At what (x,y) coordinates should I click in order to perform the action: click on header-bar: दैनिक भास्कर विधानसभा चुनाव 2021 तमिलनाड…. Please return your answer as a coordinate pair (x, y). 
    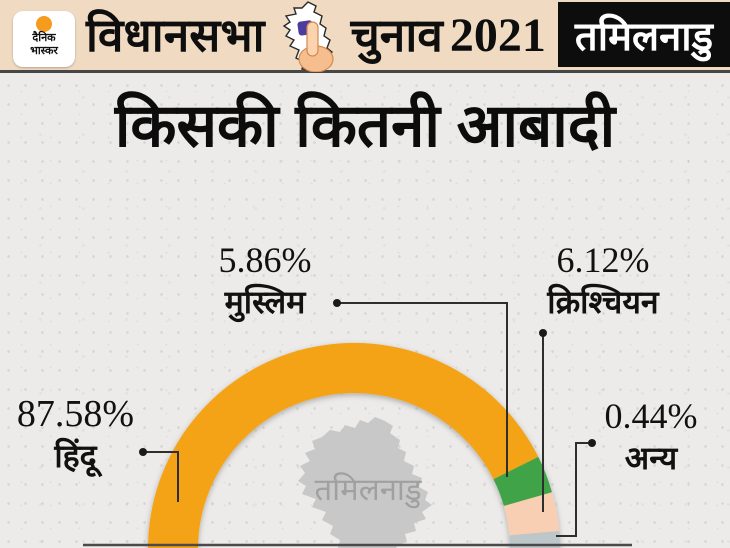
    Looking at the image, I should click on (365, 36).